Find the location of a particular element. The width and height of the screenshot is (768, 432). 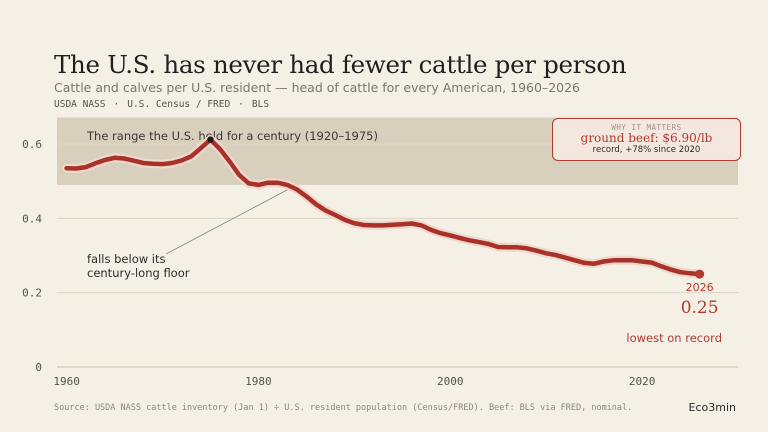

peak-marker is located at coordinates (210, 139).